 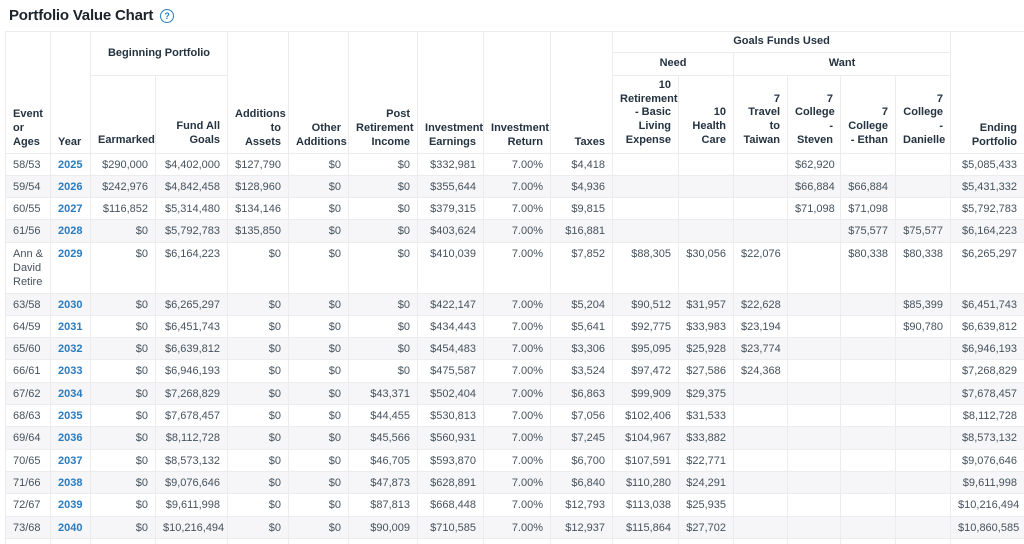 What do you see at coordinates (191, 505) in the screenshot?
I see `cell-fund-all-goals: $9,611,998` at bounding box center [191, 505].